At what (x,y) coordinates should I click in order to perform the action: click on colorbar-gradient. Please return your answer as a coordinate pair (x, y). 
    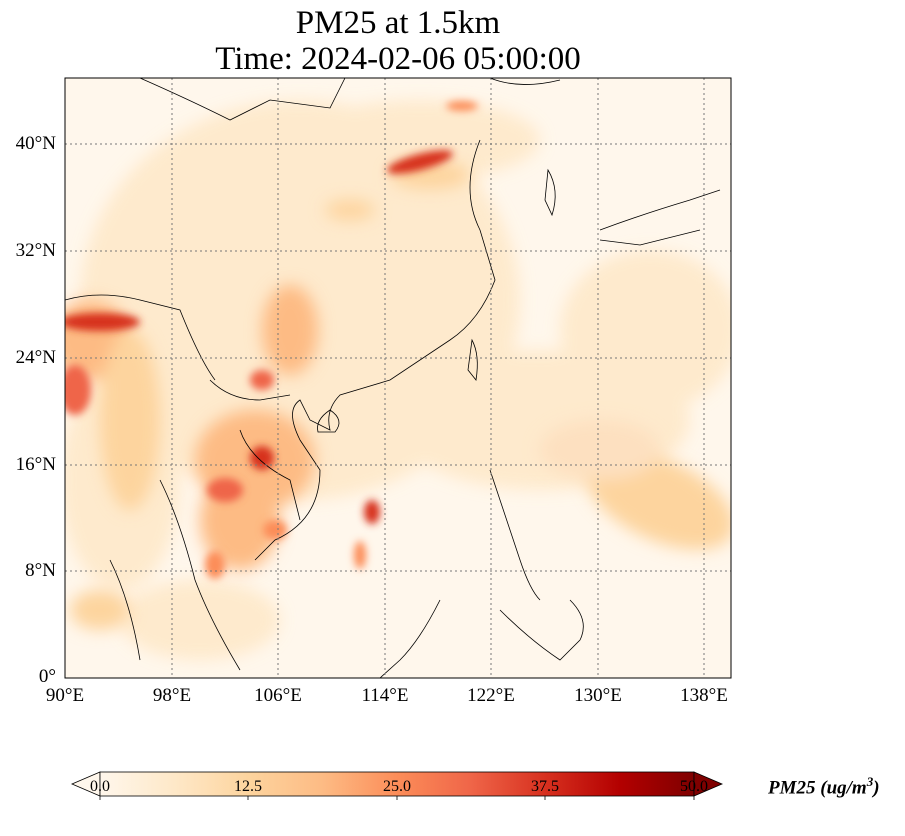
    Looking at the image, I should click on (397, 784).